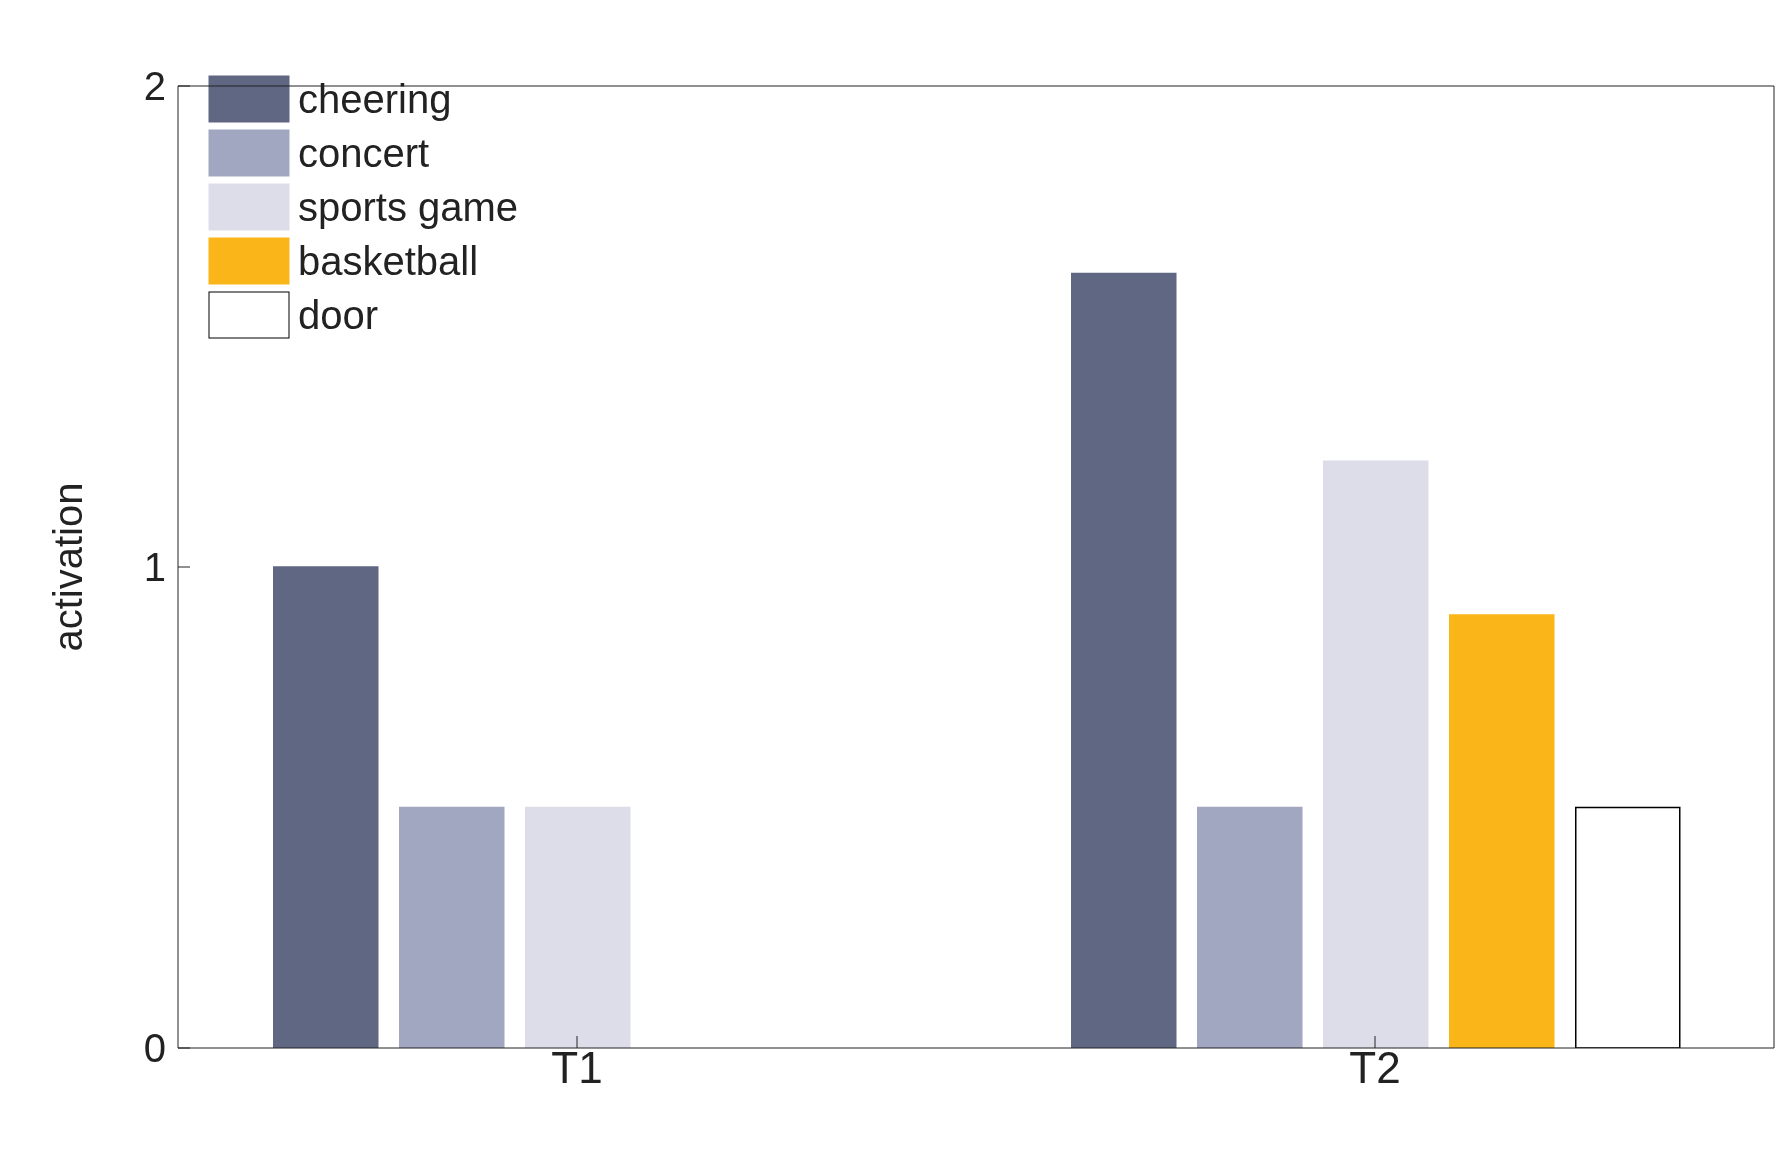  What do you see at coordinates (364, 153) in the screenshot?
I see `legend-label: concert` at bounding box center [364, 153].